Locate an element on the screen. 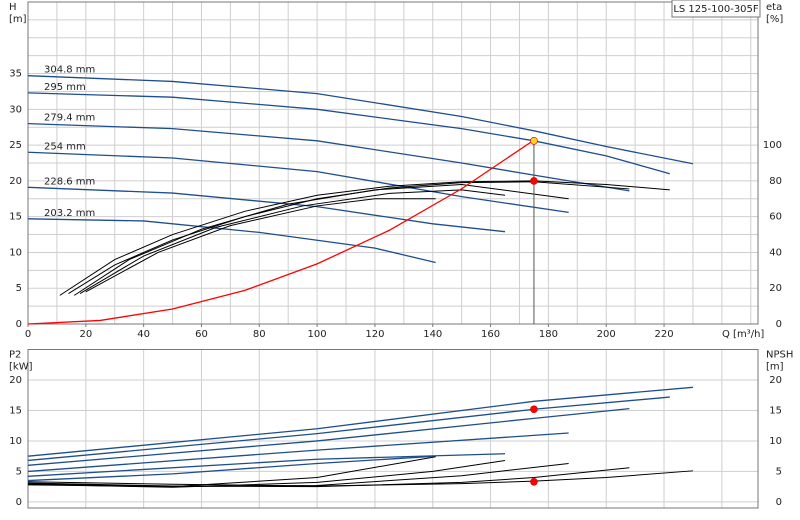 The width and height of the screenshot is (800, 520). curve-label: 254 mm is located at coordinates (65, 146).